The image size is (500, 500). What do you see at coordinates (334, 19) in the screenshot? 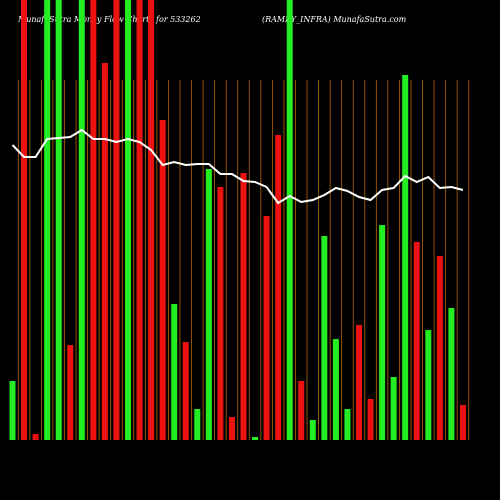
I see `chart-subtitle: (RAMKY_INFRA) MunafaSutra.com` at bounding box center [334, 19].